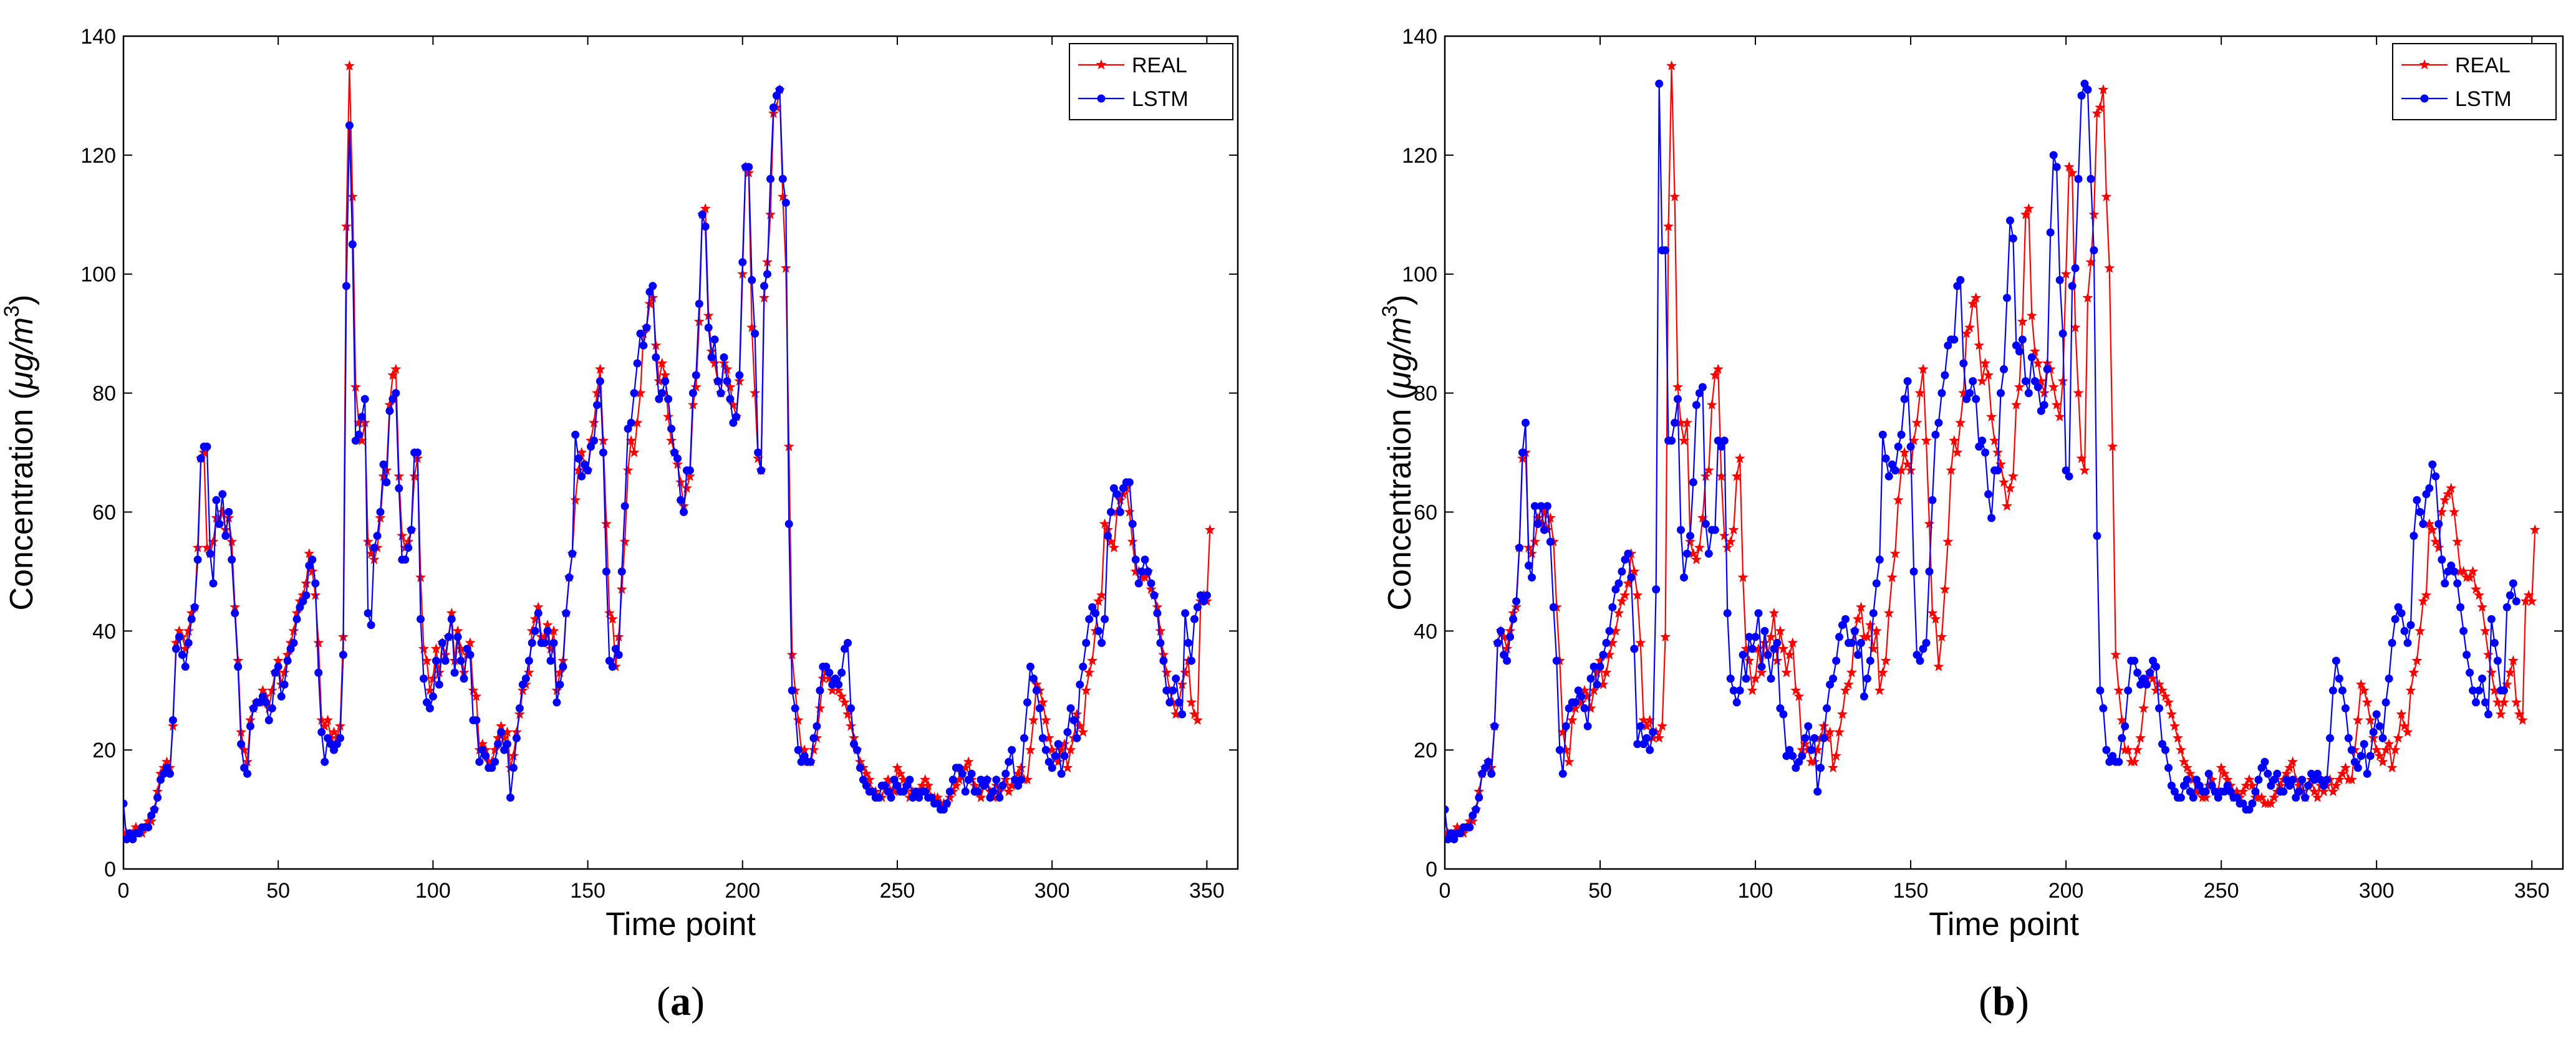  Describe the element at coordinates (2004, 1002) in the screenshot. I see `panel-label: (b)` at that location.